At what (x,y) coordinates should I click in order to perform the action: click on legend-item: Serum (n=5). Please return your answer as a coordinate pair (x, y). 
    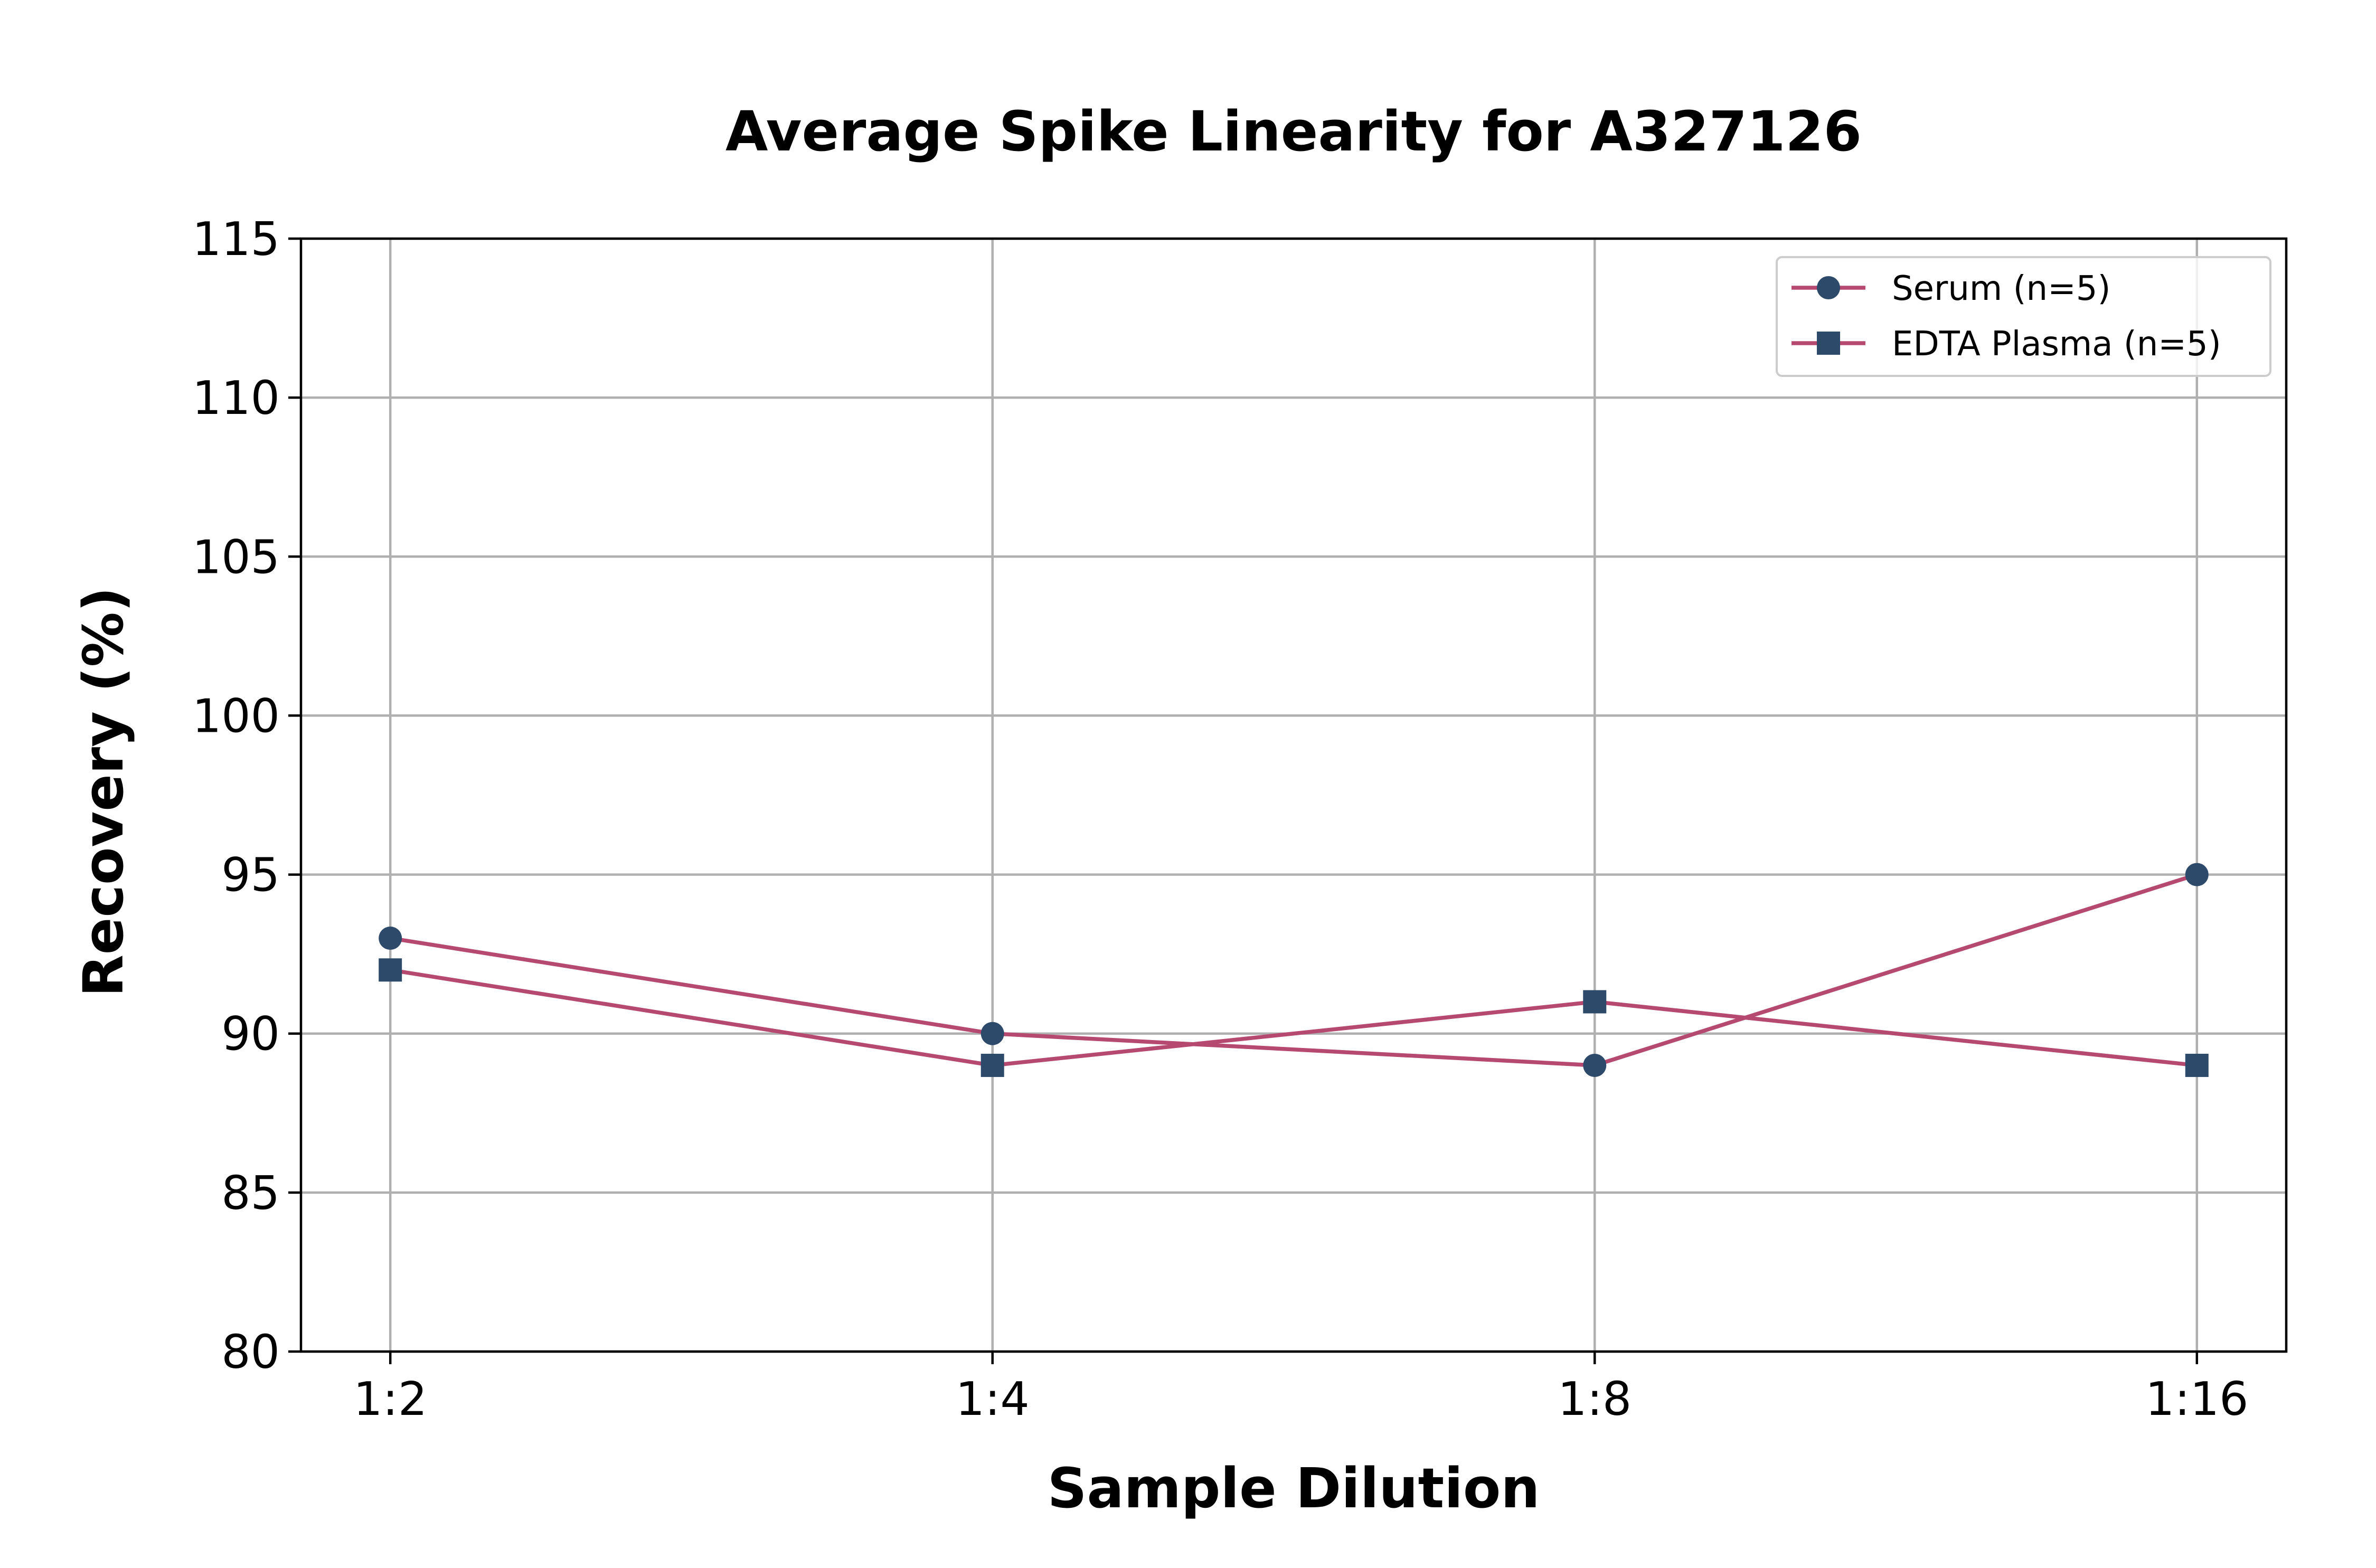
    Looking at the image, I should click on (1951, 288).